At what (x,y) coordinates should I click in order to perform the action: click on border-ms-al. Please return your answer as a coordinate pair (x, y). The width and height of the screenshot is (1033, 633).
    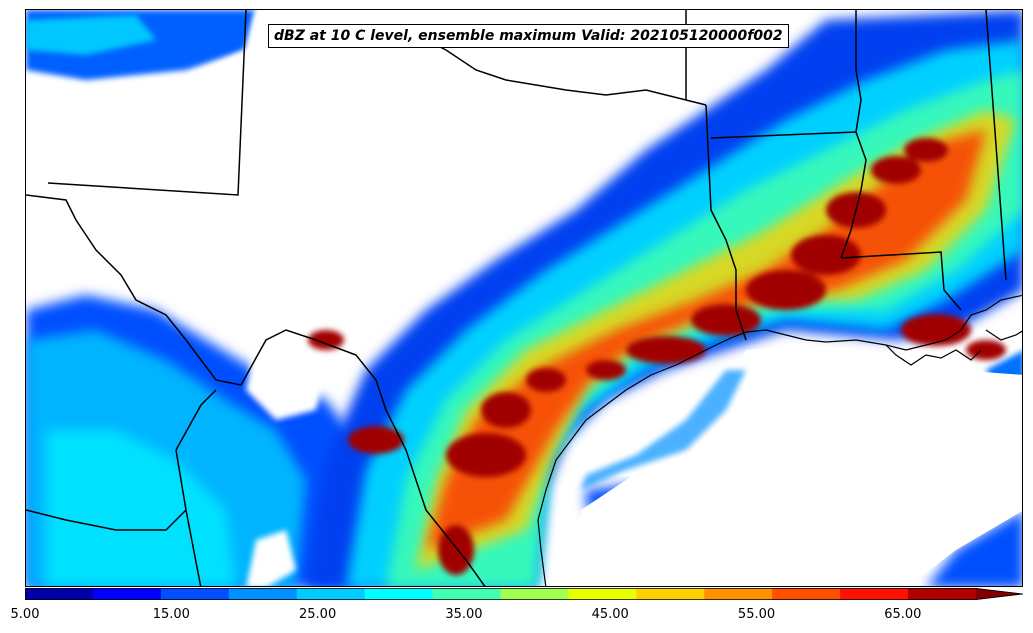
    Looking at the image, I should click on (996, 145).